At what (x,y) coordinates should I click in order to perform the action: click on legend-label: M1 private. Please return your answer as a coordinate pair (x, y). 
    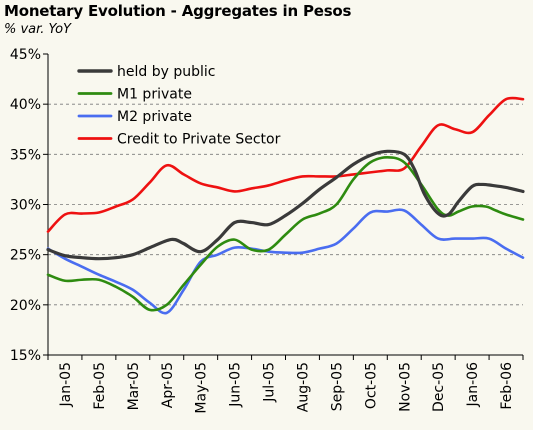
    Looking at the image, I should click on (154, 95).